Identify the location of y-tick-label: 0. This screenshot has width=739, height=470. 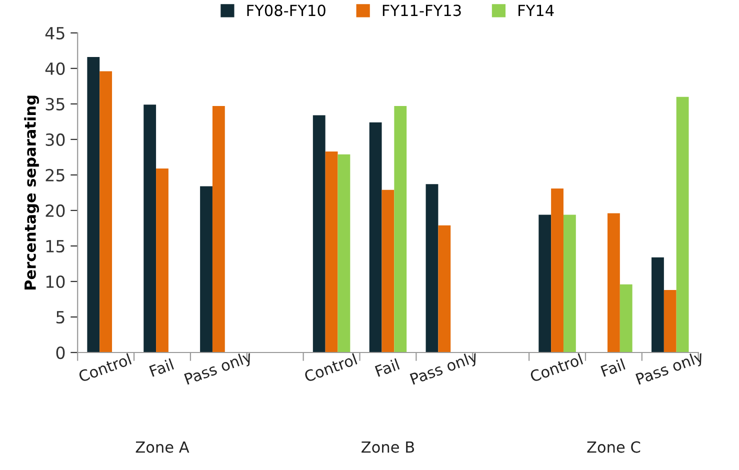
(60, 353).